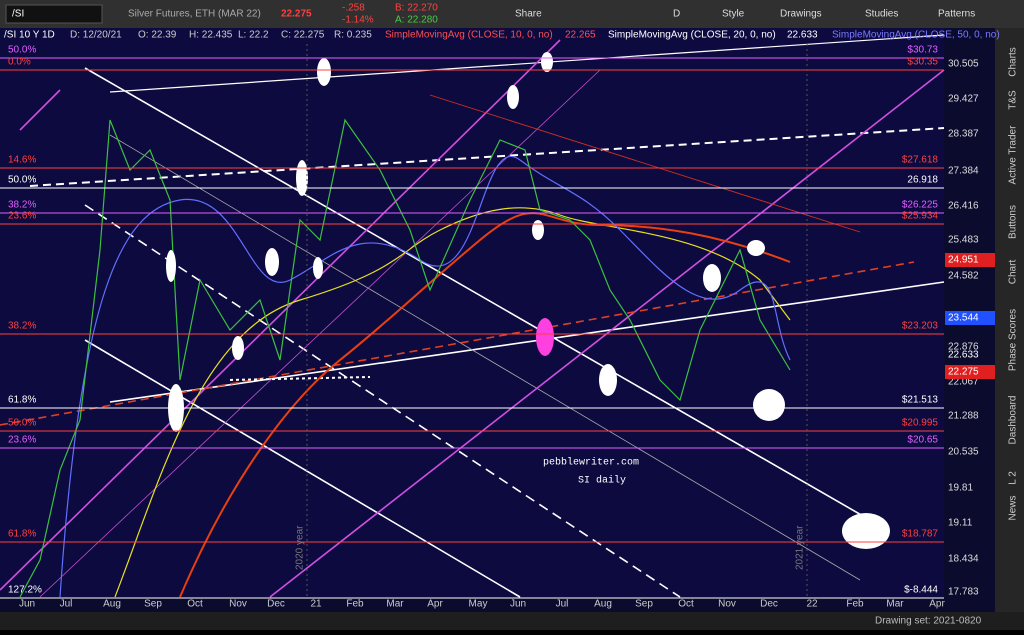 Image resolution: width=1024 pixels, height=635 pixels. Describe the element at coordinates (963, 260) in the screenshot. I see `price-badge-text: 24.951` at that location.